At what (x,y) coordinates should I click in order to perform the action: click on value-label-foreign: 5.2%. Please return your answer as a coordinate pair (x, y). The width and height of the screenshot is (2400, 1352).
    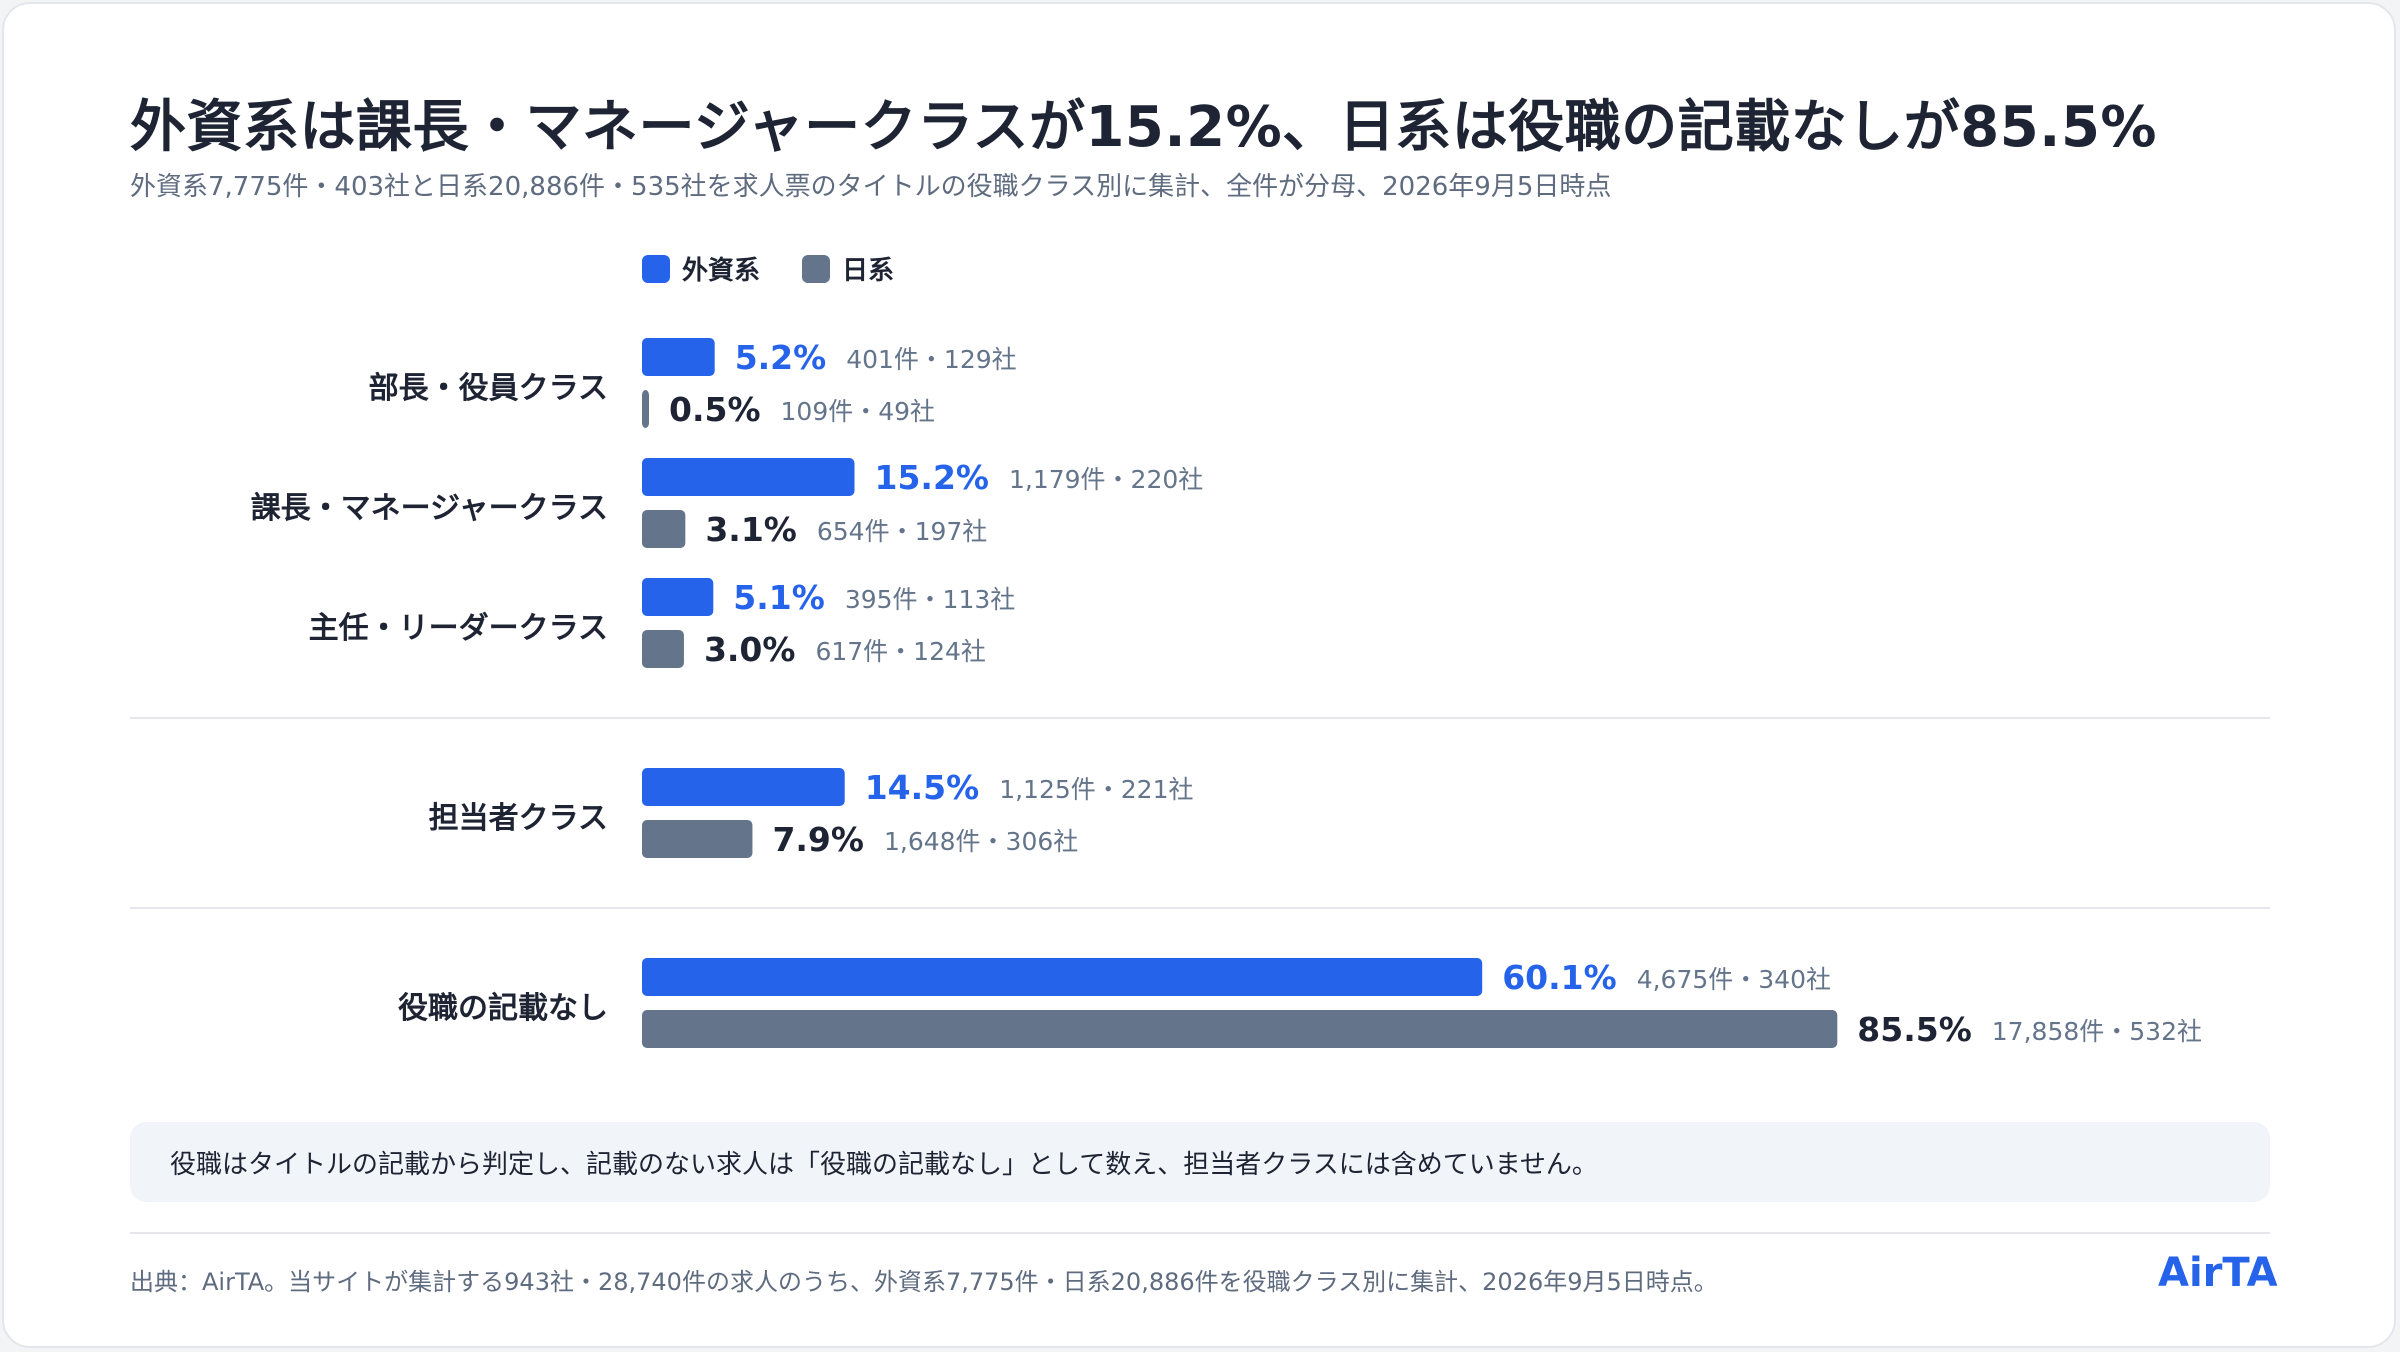
    Looking at the image, I should click on (781, 357).